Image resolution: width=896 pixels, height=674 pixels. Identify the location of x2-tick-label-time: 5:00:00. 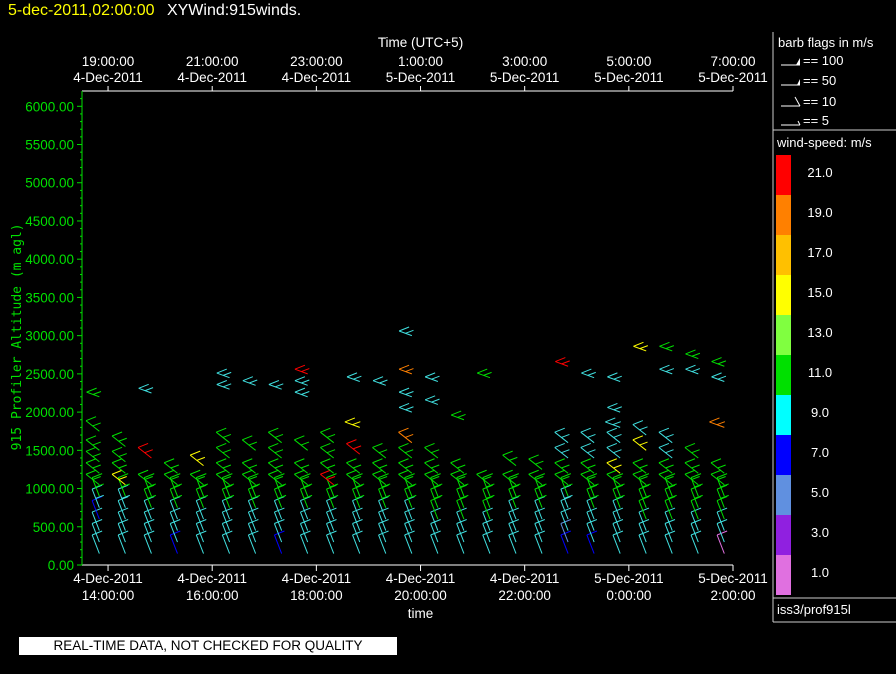
(628, 61).